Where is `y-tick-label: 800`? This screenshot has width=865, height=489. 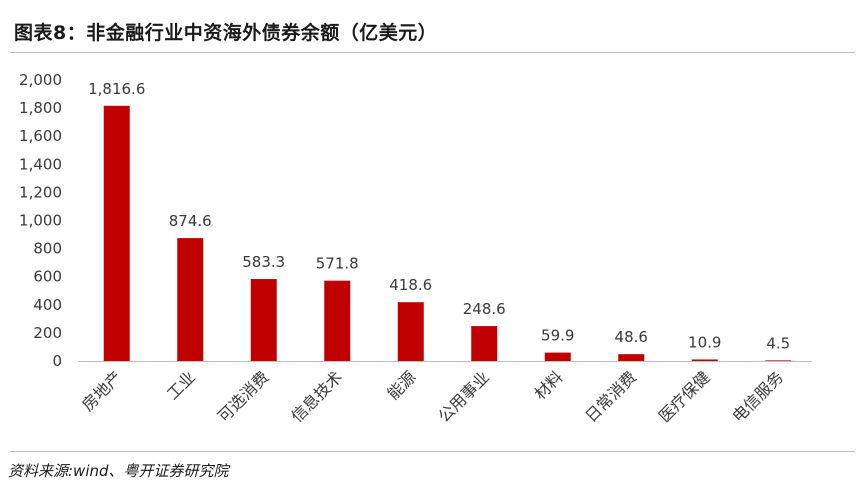 y-tick-label: 800 is located at coordinates (47, 249).